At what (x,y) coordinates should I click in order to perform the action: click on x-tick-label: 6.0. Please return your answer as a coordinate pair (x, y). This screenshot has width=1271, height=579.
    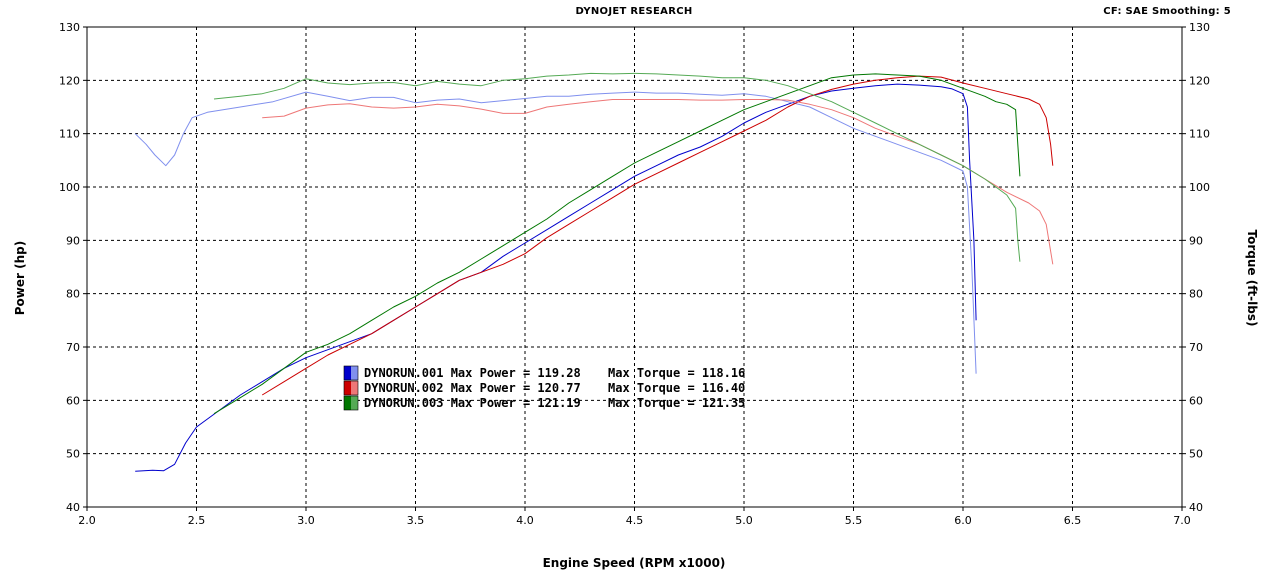
    Looking at the image, I should click on (963, 520).